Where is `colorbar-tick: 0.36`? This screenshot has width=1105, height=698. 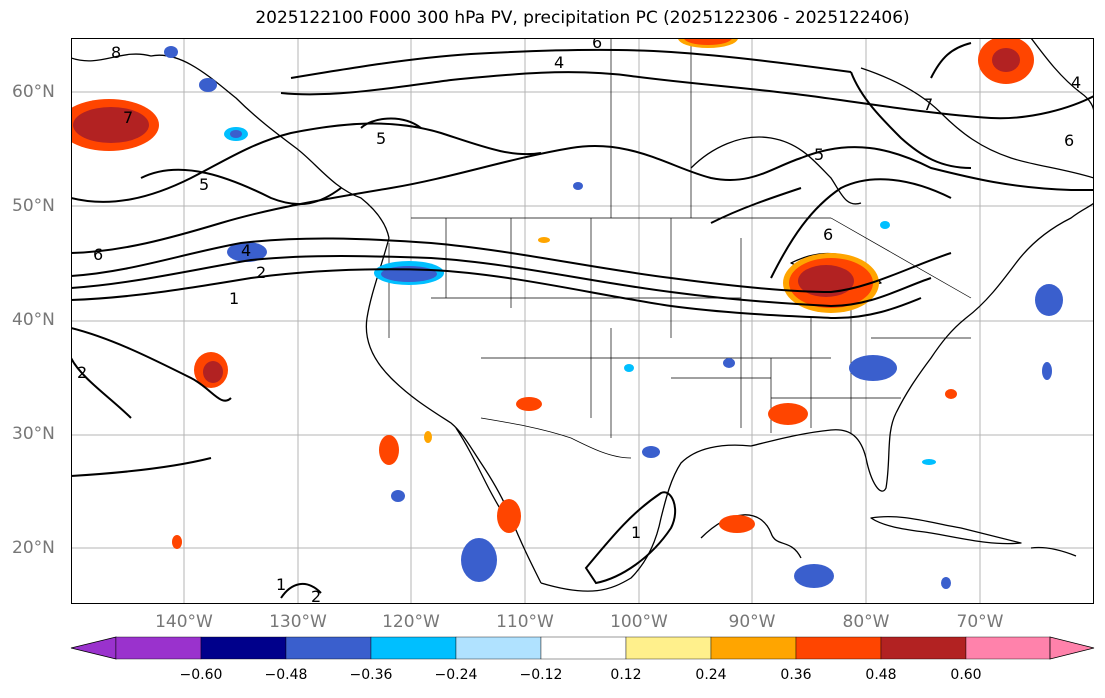
colorbar-tick: 0.36 is located at coordinates (796, 675).